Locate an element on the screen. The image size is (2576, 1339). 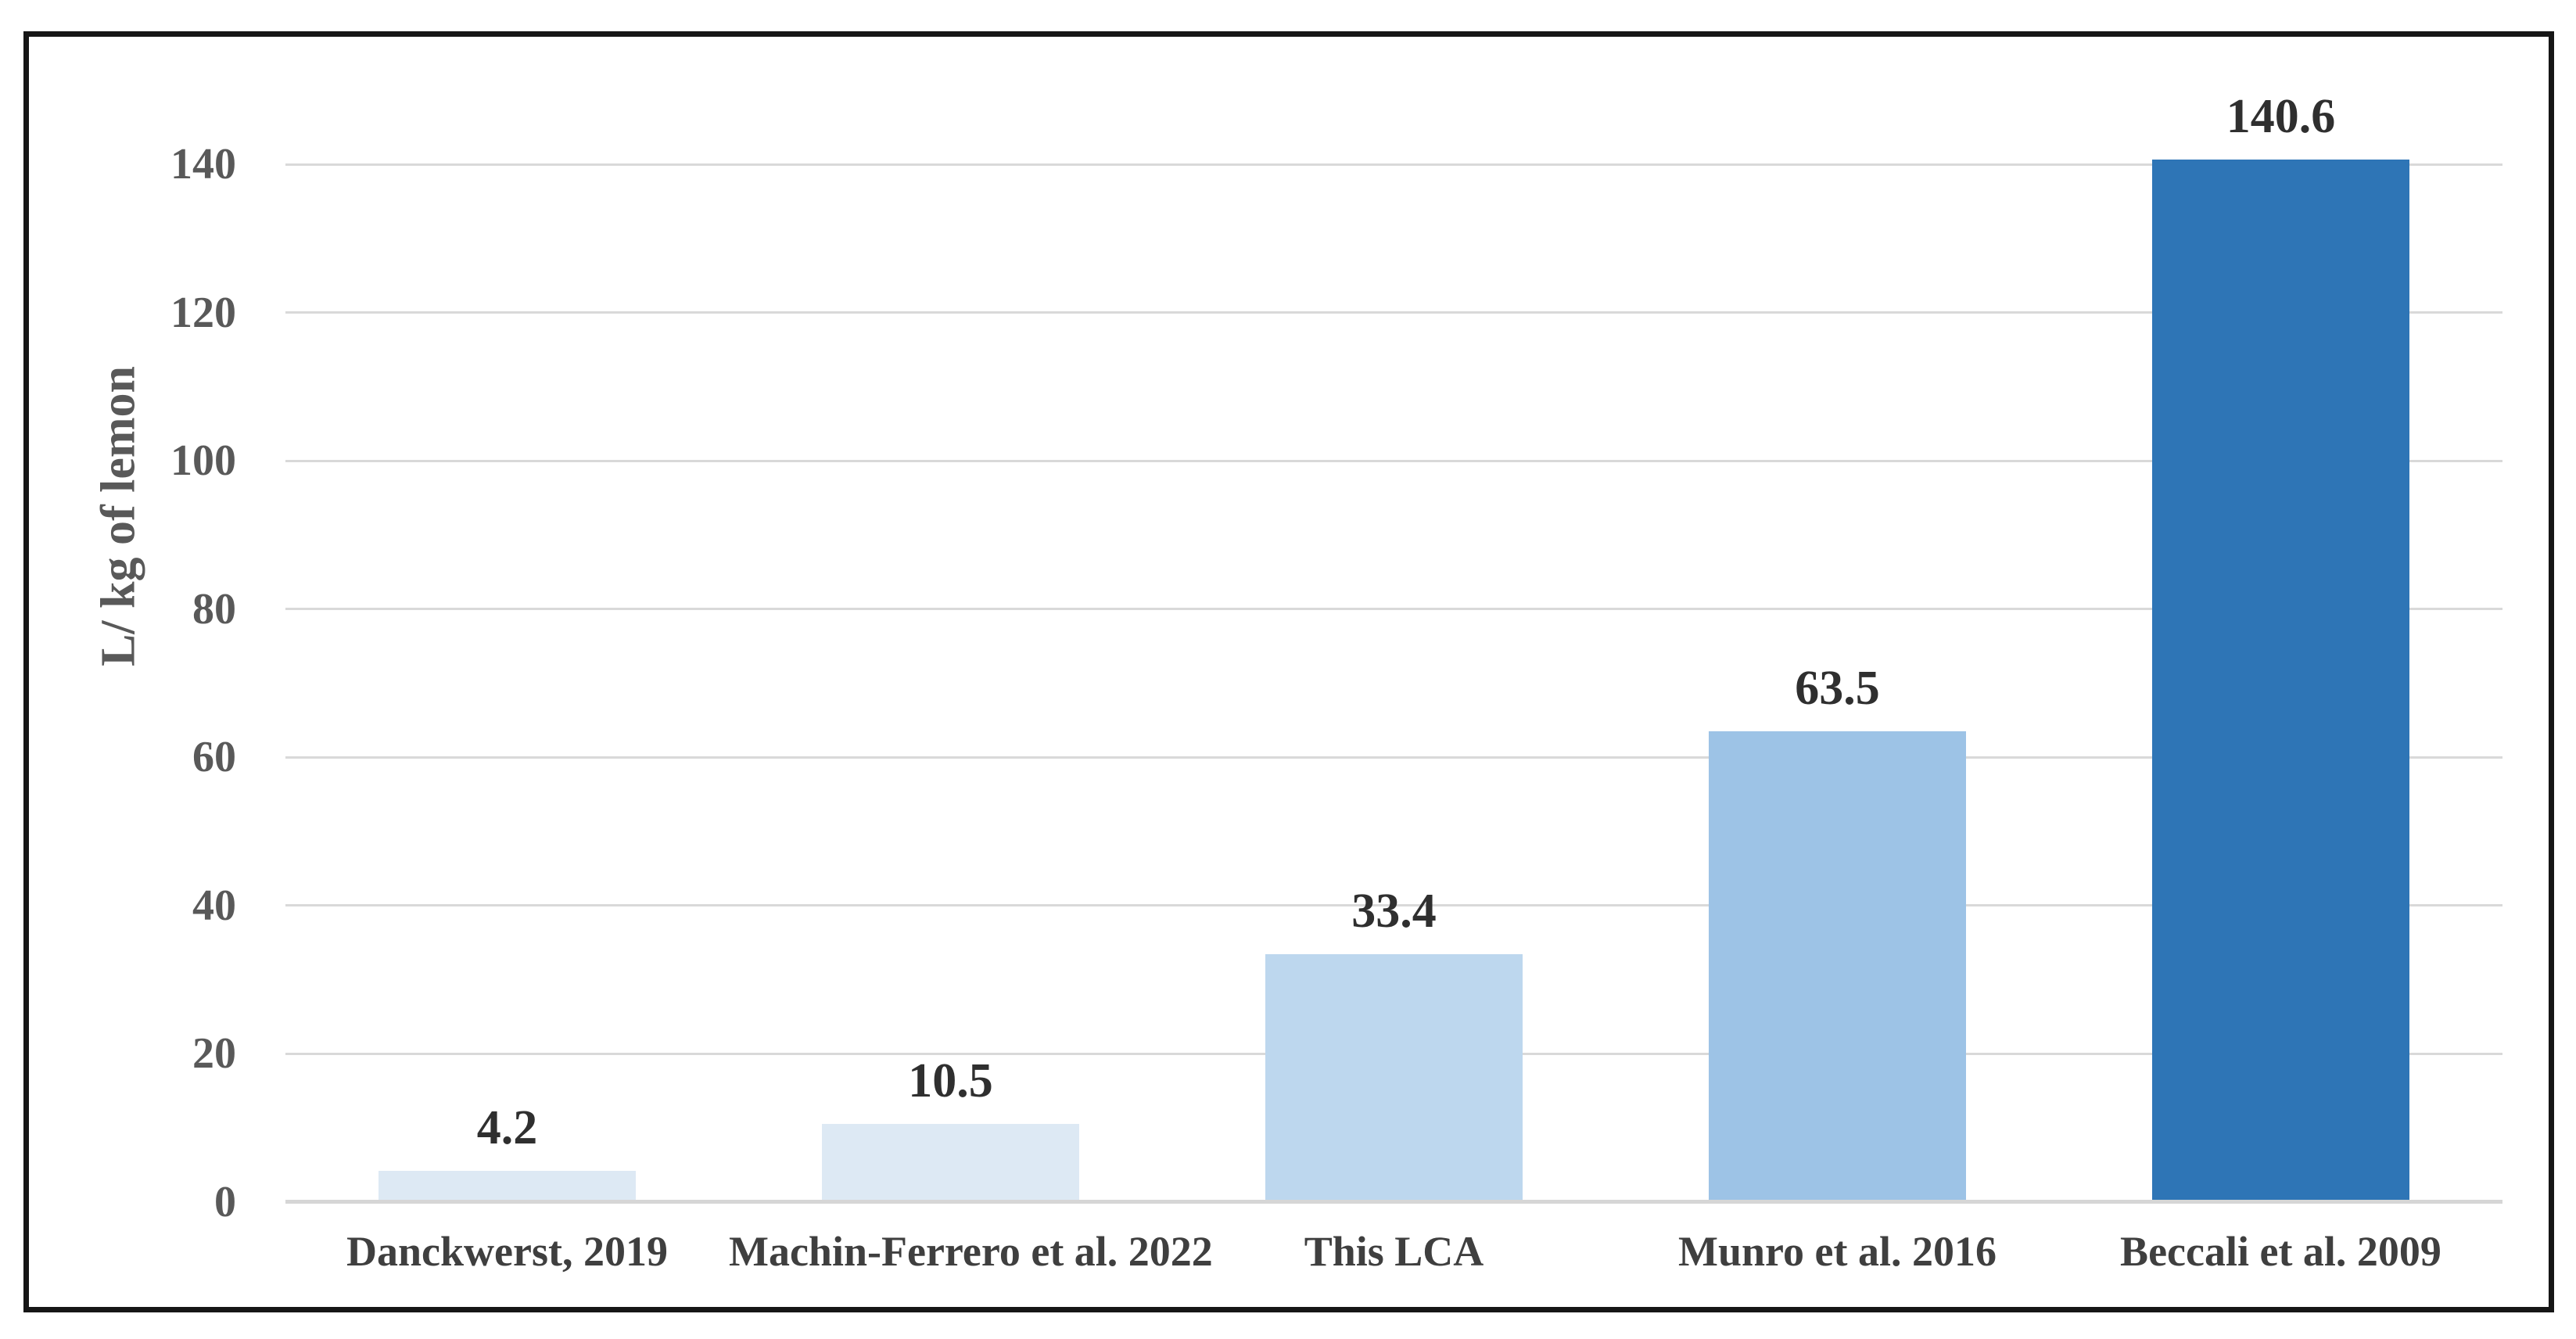
x-category-label-1: Machin-Ferrero et al. 2022 is located at coordinates (971, 1251).